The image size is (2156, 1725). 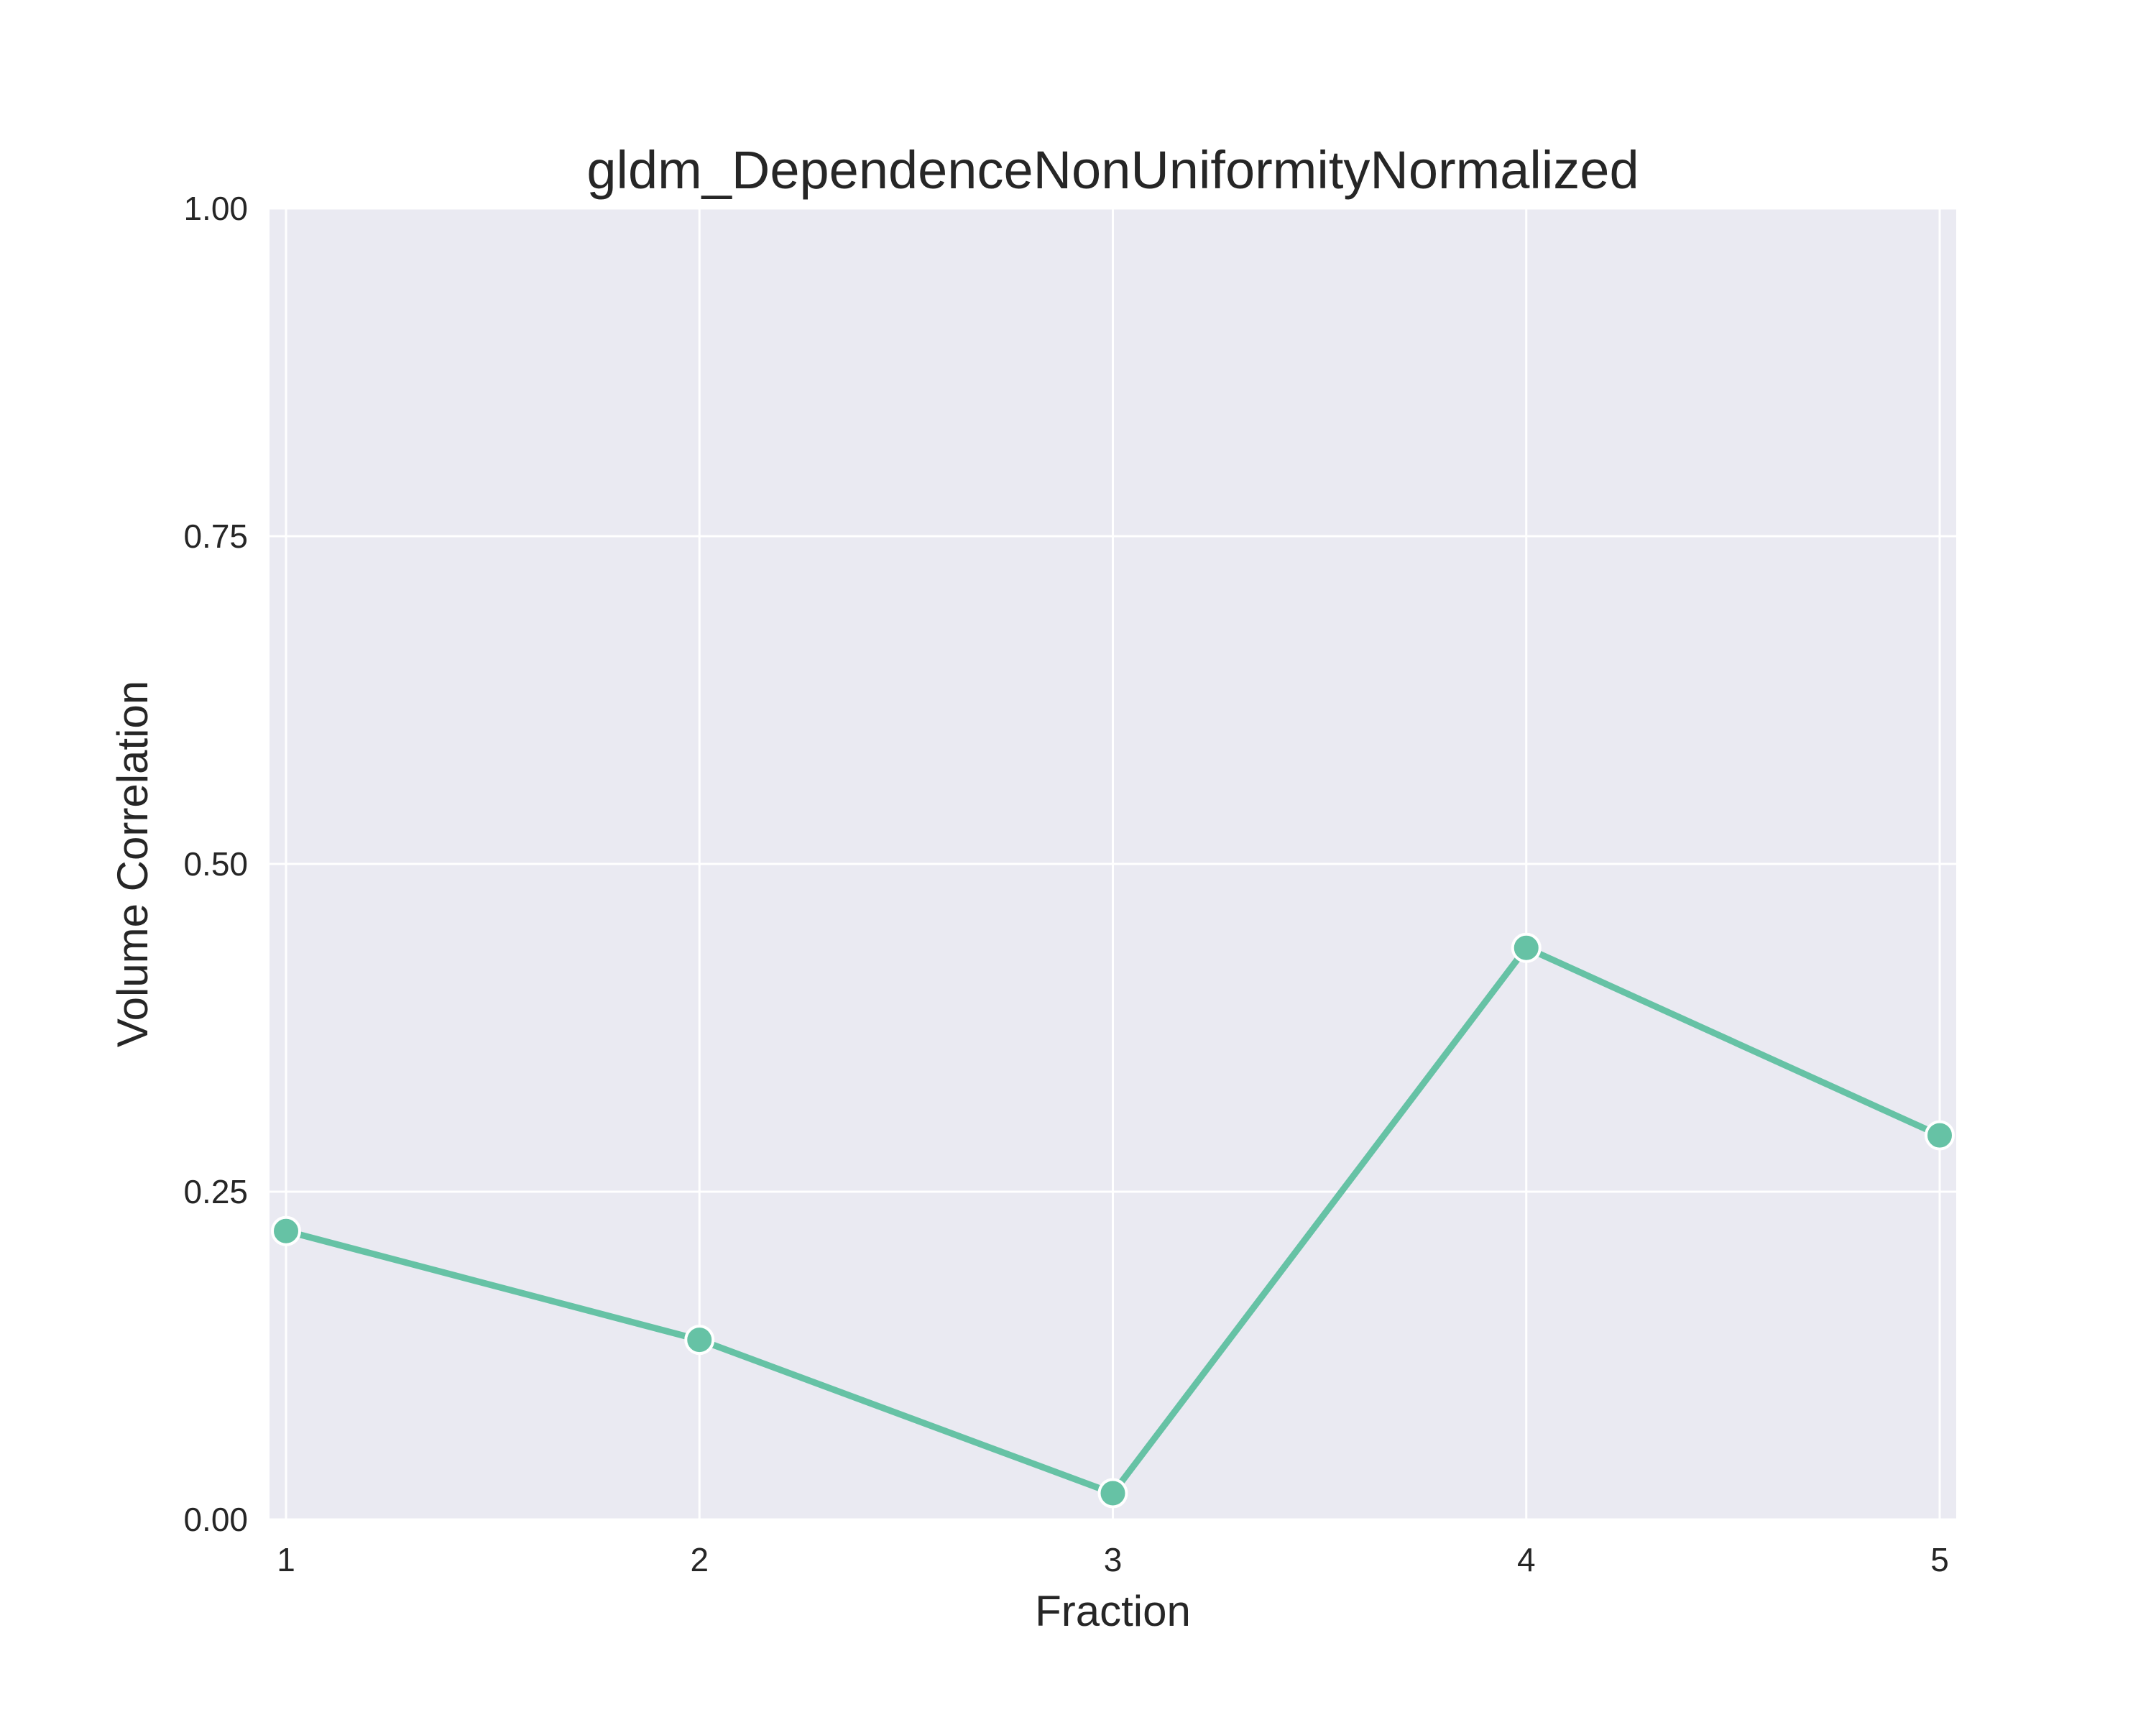 What do you see at coordinates (1113, 170) in the screenshot?
I see `chart-title: gldm_DependenceNonUniformityNormalized` at bounding box center [1113, 170].